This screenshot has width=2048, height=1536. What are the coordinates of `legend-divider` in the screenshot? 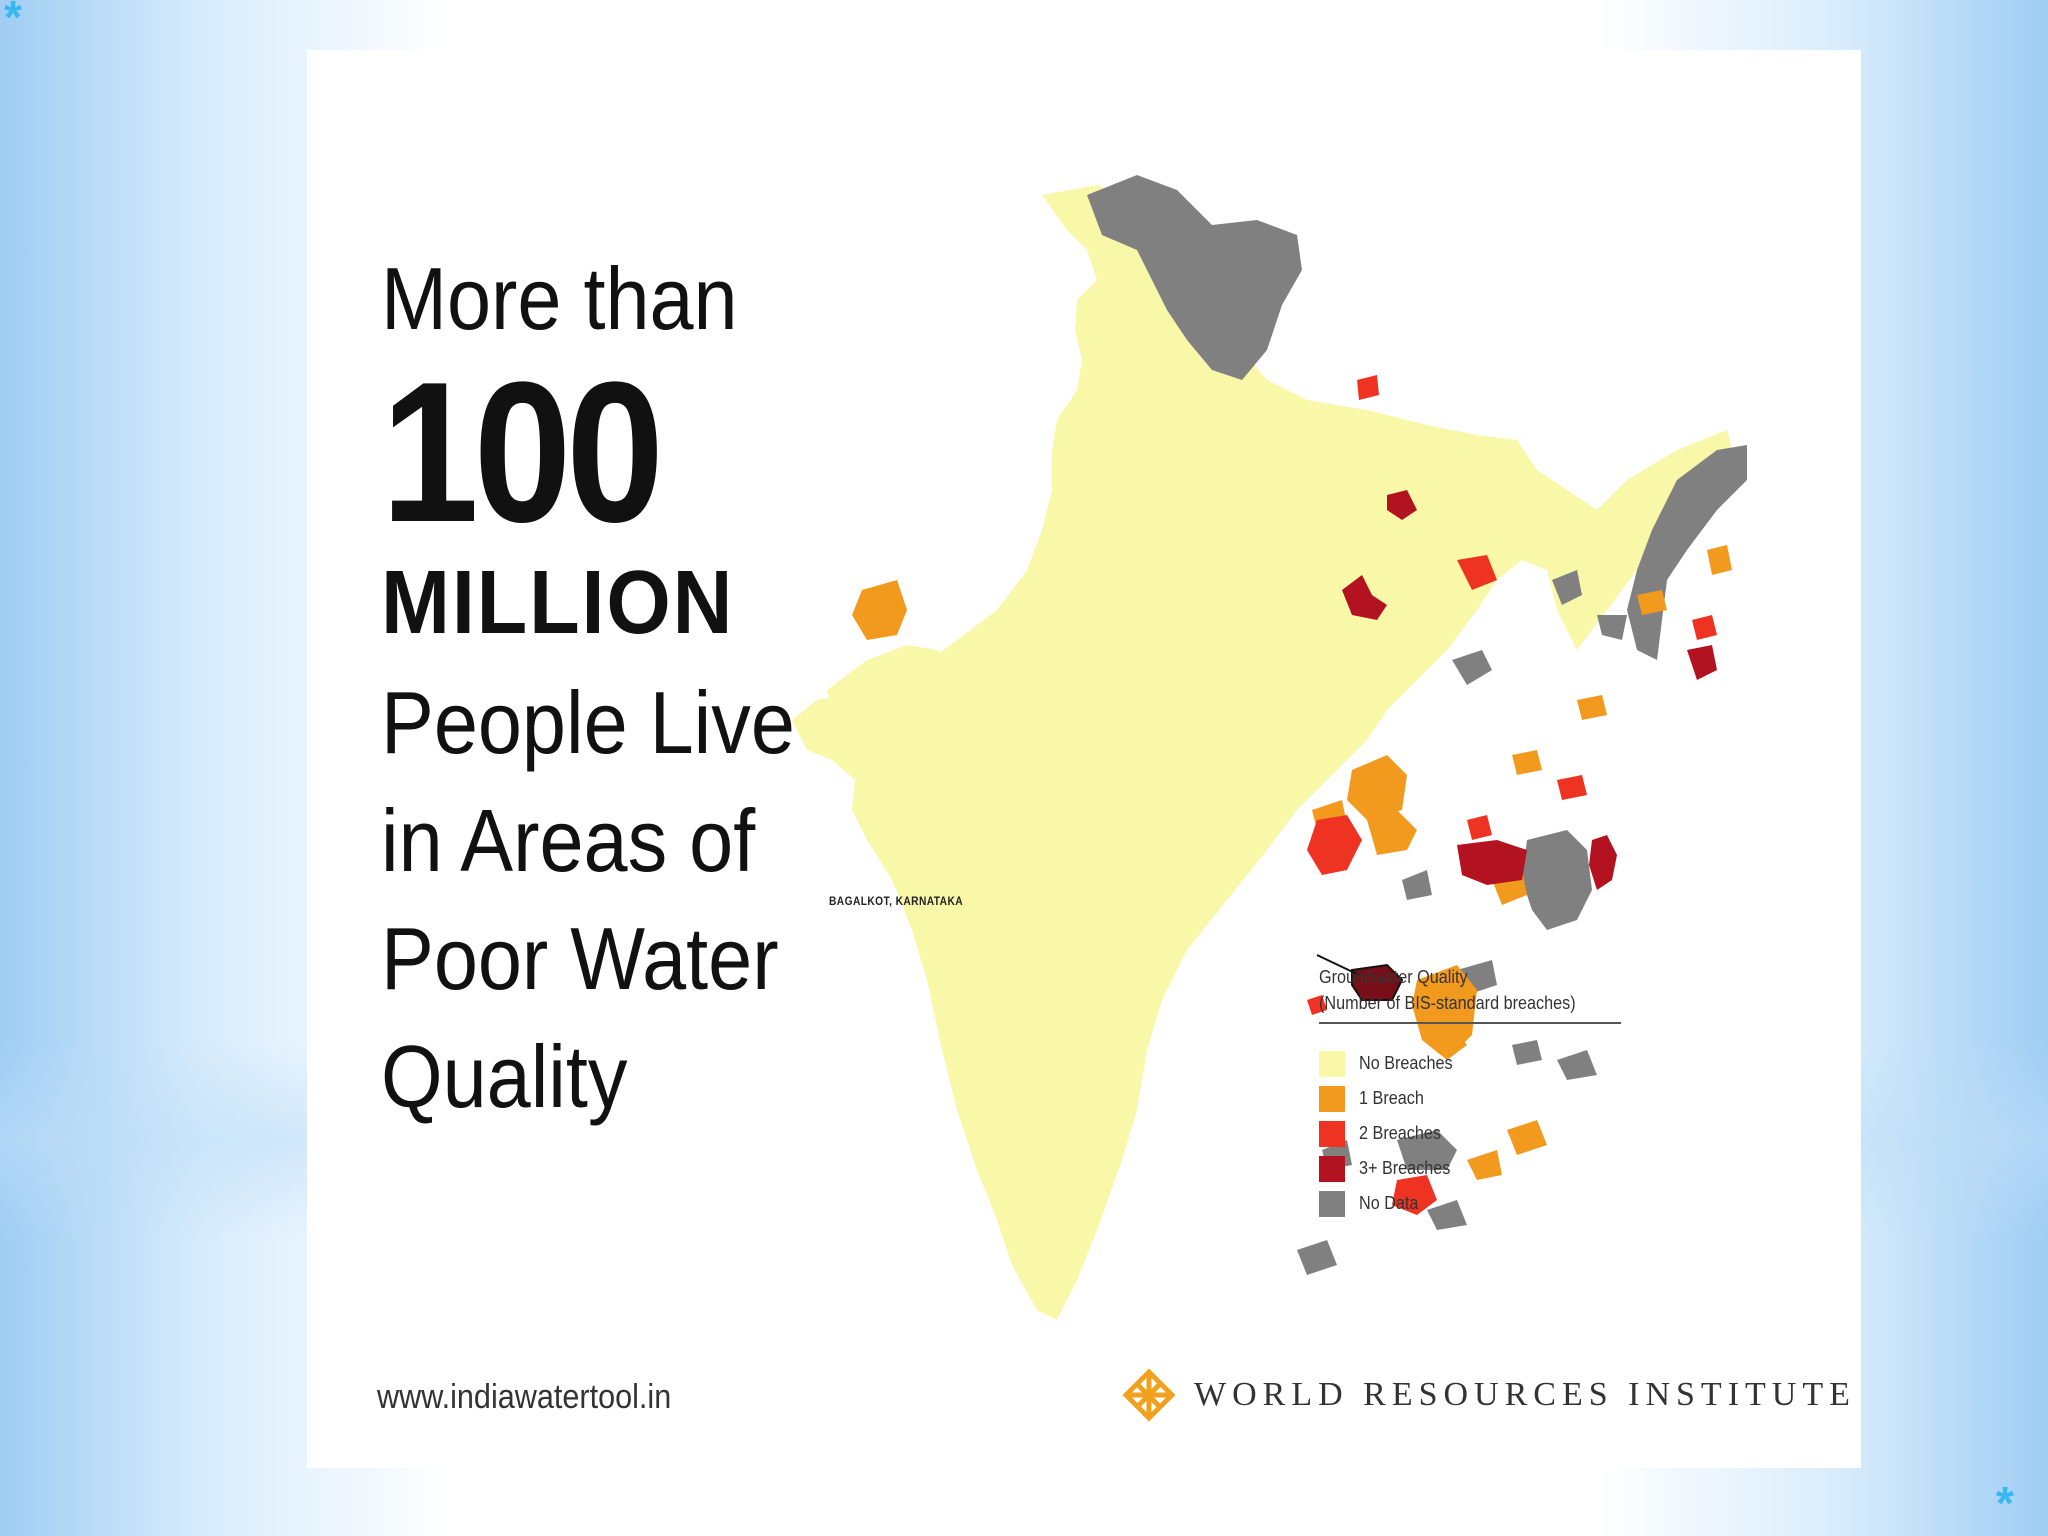 It's located at (1470, 1023).